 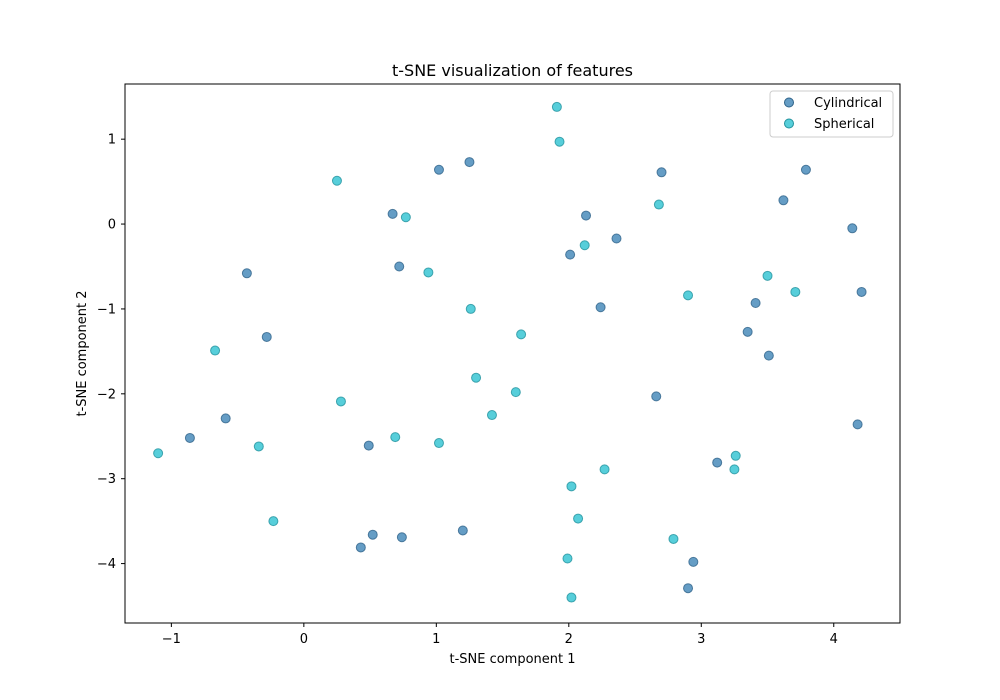 What do you see at coordinates (844, 124) in the screenshot?
I see `legend-label-spherical: Spherical` at bounding box center [844, 124].